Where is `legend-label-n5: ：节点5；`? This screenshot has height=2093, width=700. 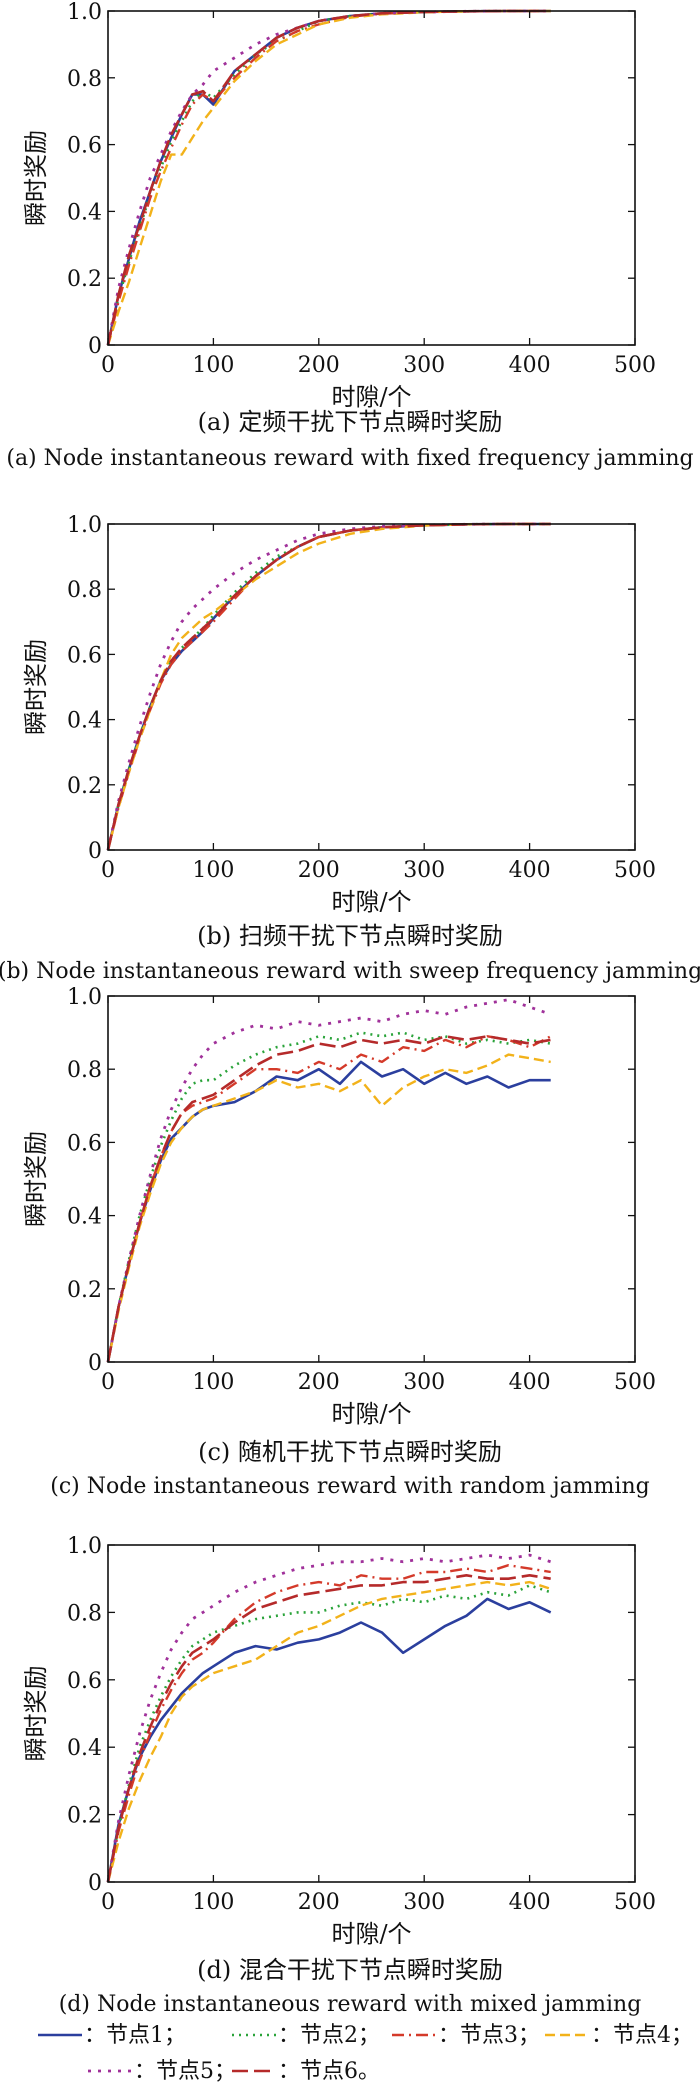
legend-label-n5: ：节点5； is located at coordinates (185, 2071).